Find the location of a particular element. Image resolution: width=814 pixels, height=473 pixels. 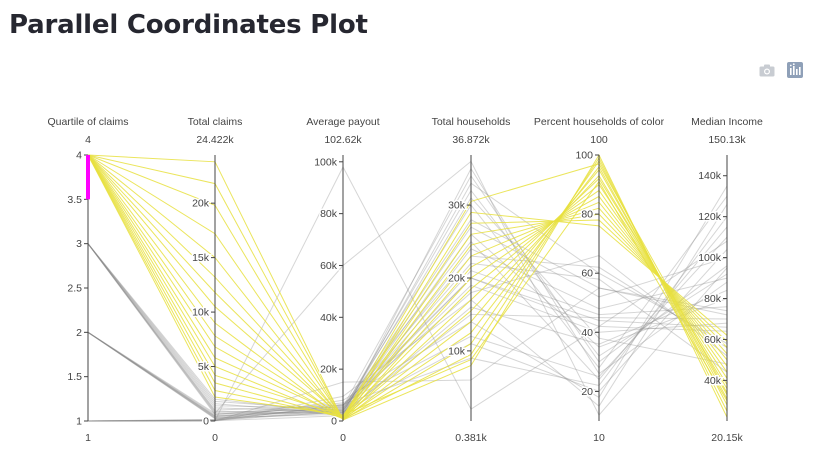

axis-tick-label: 2 is located at coordinates (79, 333).